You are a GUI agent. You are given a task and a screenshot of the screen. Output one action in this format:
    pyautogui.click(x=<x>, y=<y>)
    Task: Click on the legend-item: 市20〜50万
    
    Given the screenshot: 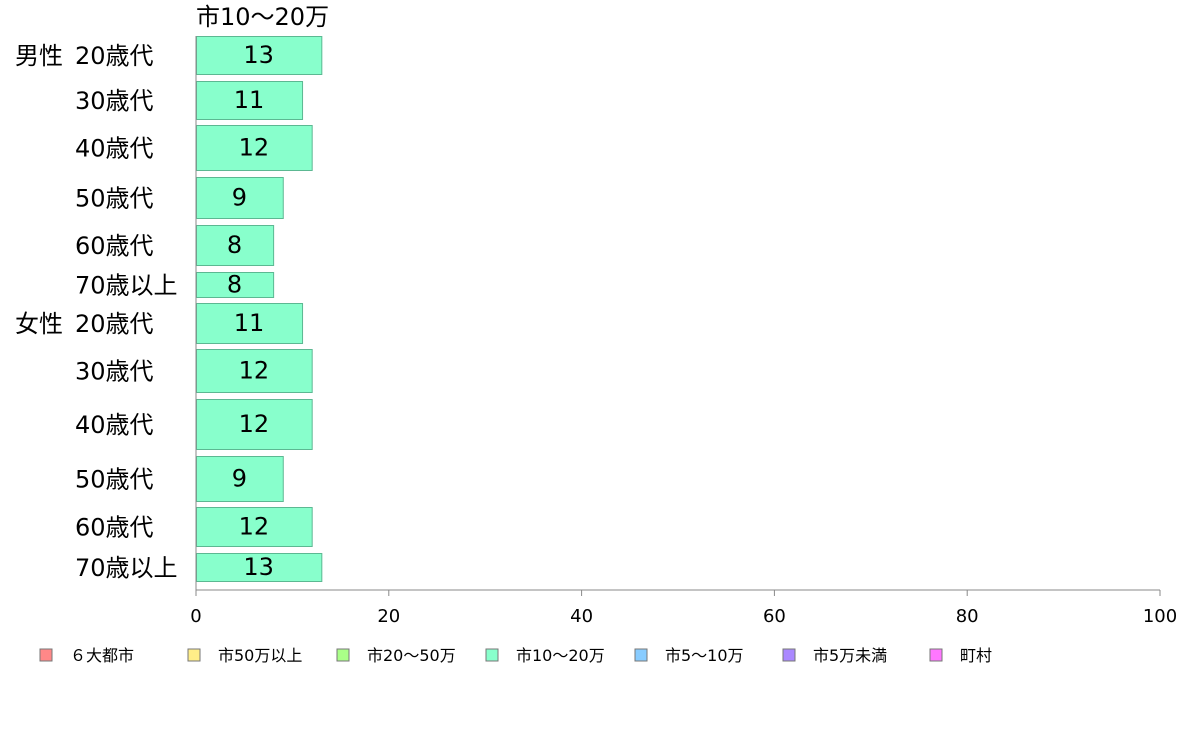 What is the action you would take?
    pyautogui.click(x=396, y=655)
    